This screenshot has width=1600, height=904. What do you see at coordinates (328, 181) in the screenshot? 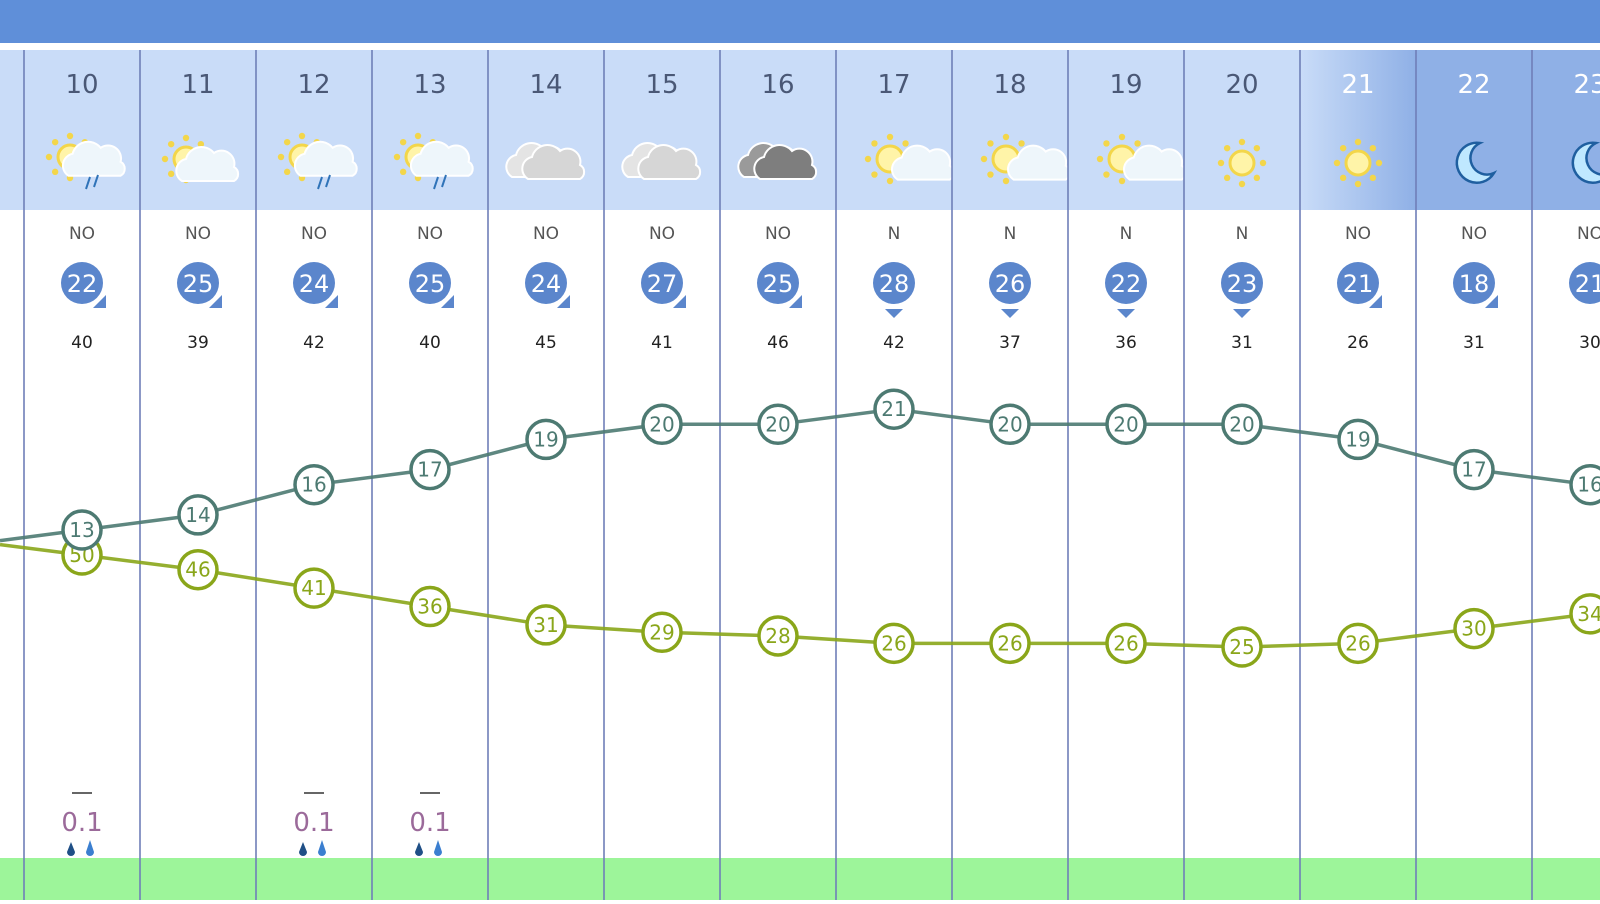
I see `rain-drop` at bounding box center [328, 181].